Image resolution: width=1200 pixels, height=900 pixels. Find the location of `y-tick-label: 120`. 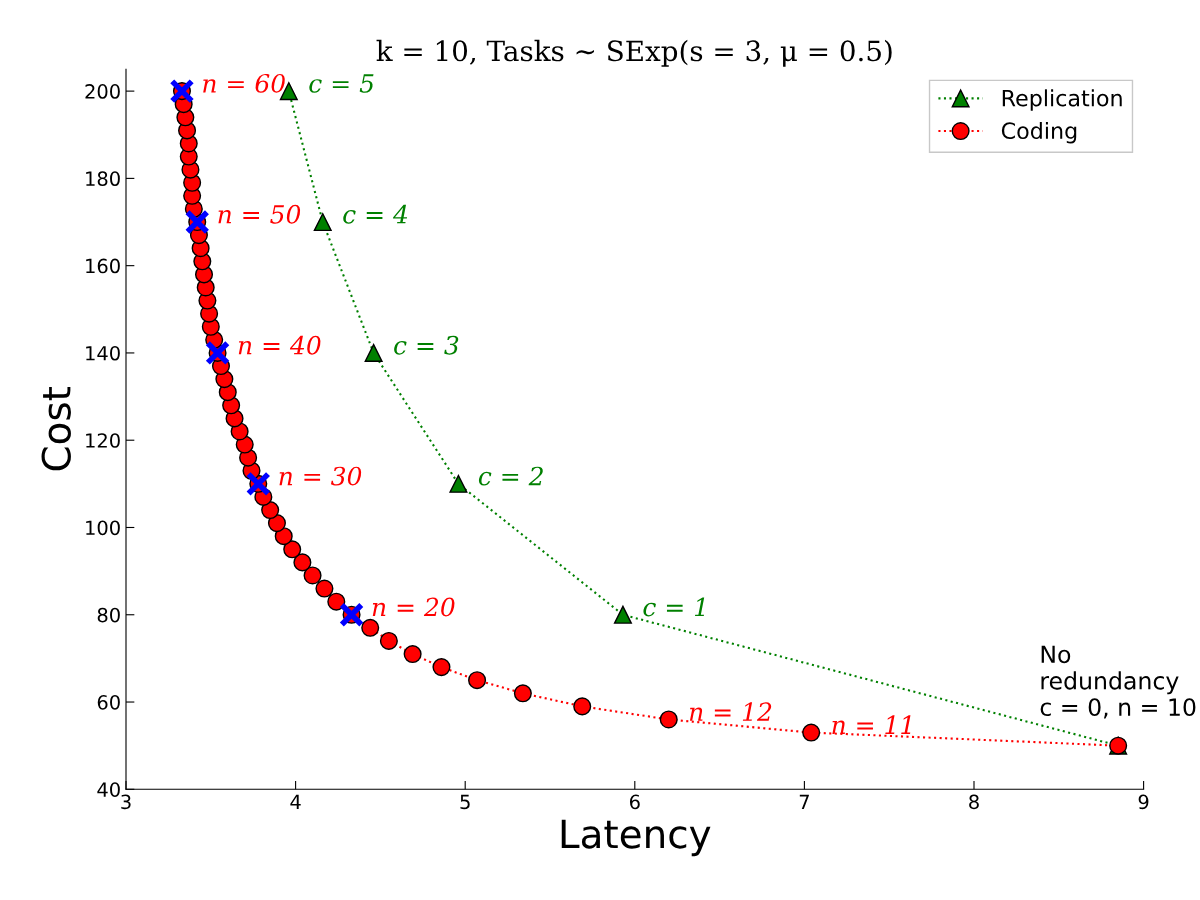

y-tick-label: 120 is located at coordinates (103, 440).